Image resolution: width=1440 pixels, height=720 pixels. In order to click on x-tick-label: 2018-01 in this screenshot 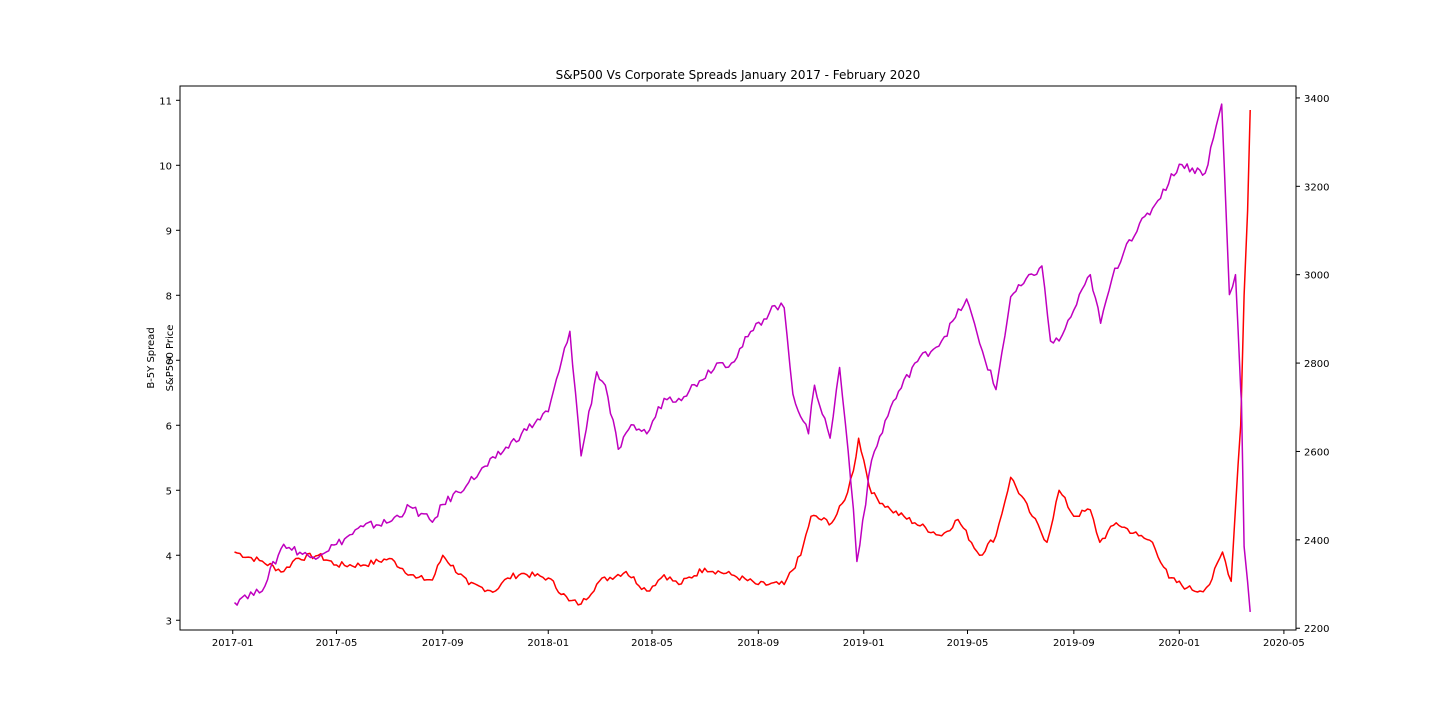, I will do `click(548, 643)`.